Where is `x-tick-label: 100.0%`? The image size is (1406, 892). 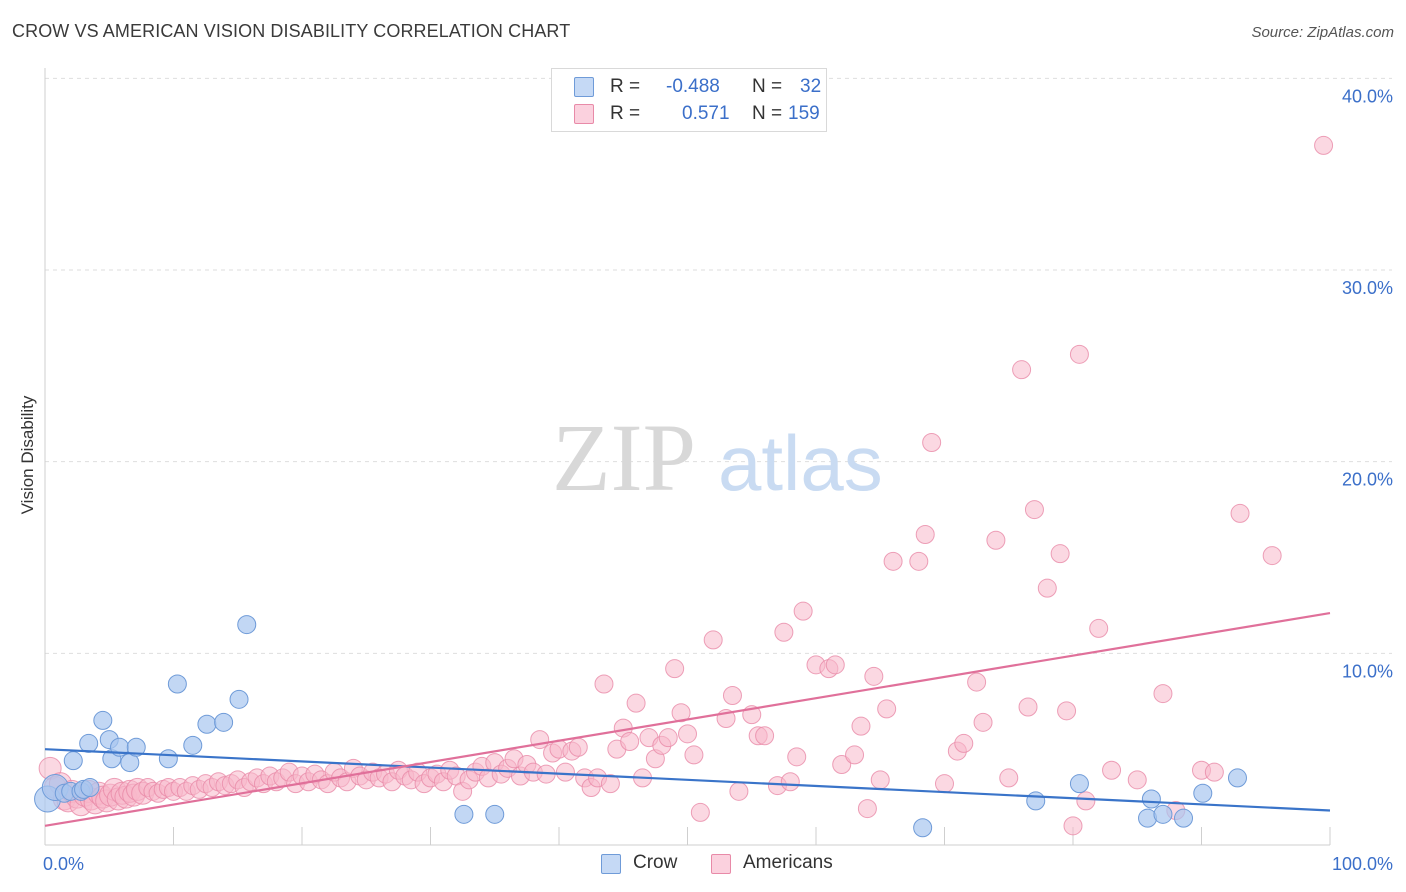
x-tick-label: 100.0% is located at coordinates (1362, 864).